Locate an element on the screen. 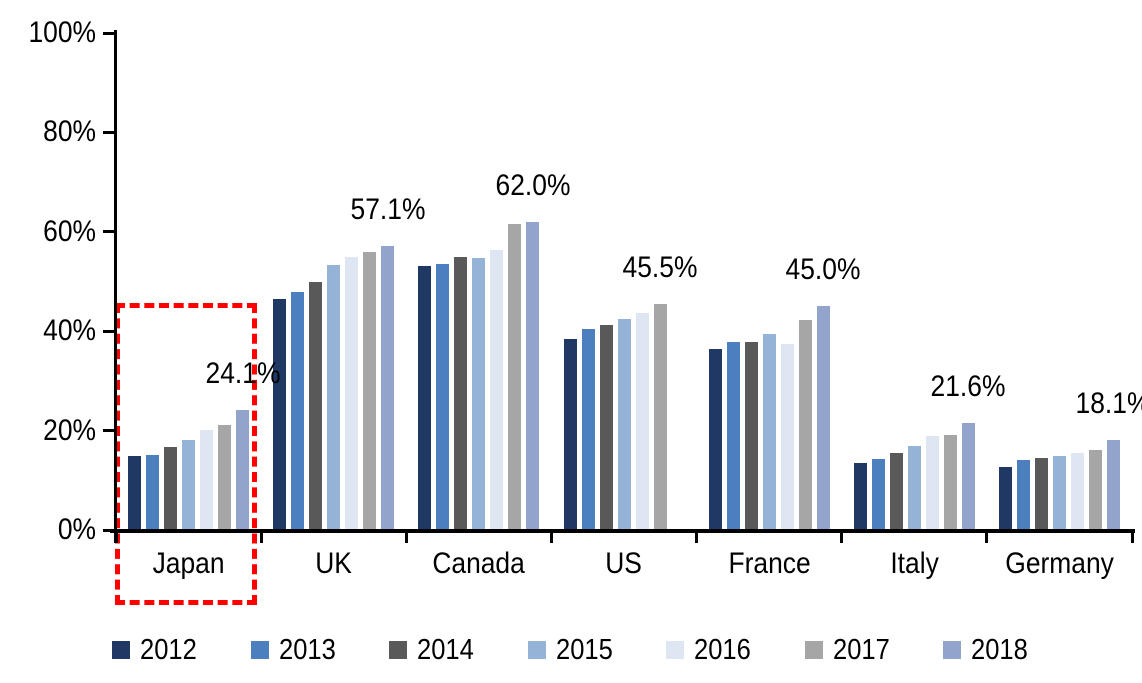 The width and height of the screenshot is (1142, 683). bar-france-2017 is located at coordinates (805, 424).